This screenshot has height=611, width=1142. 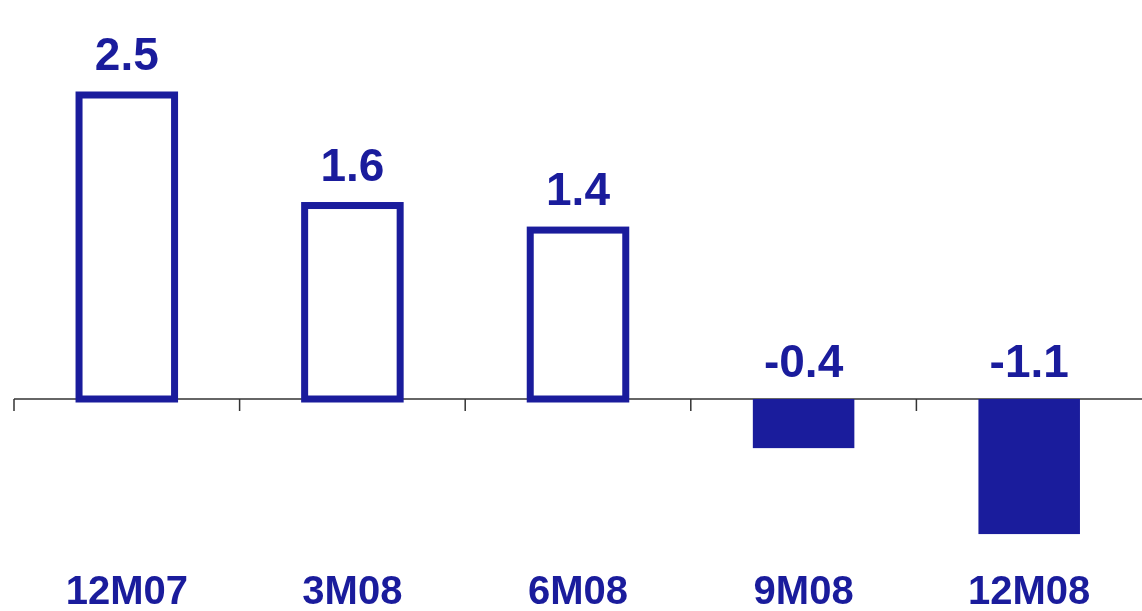 I want to click on data-label: 1.6, so click(x=352, y=164).